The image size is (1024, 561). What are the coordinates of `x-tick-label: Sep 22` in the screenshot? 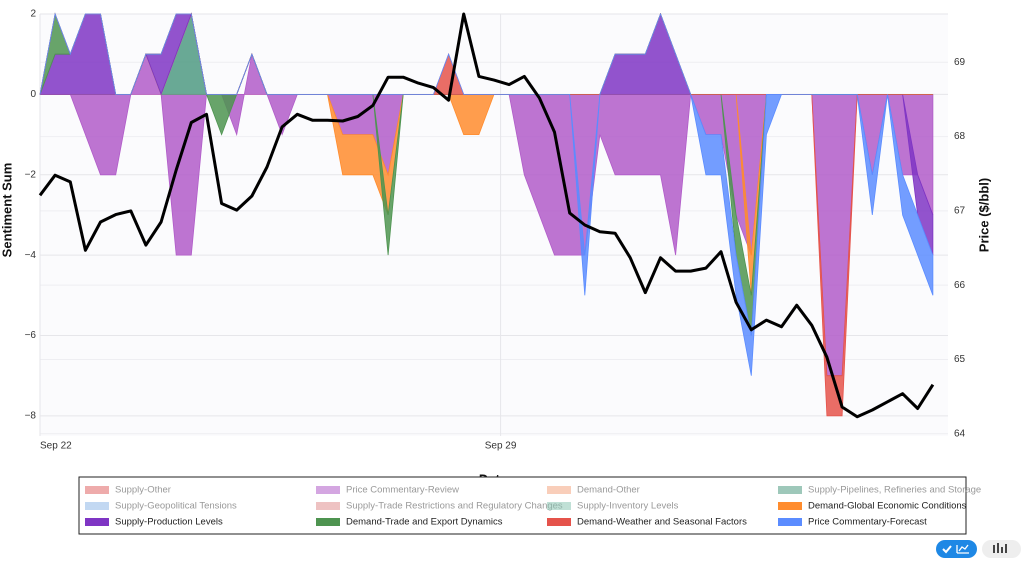 It's located at (56, 446).